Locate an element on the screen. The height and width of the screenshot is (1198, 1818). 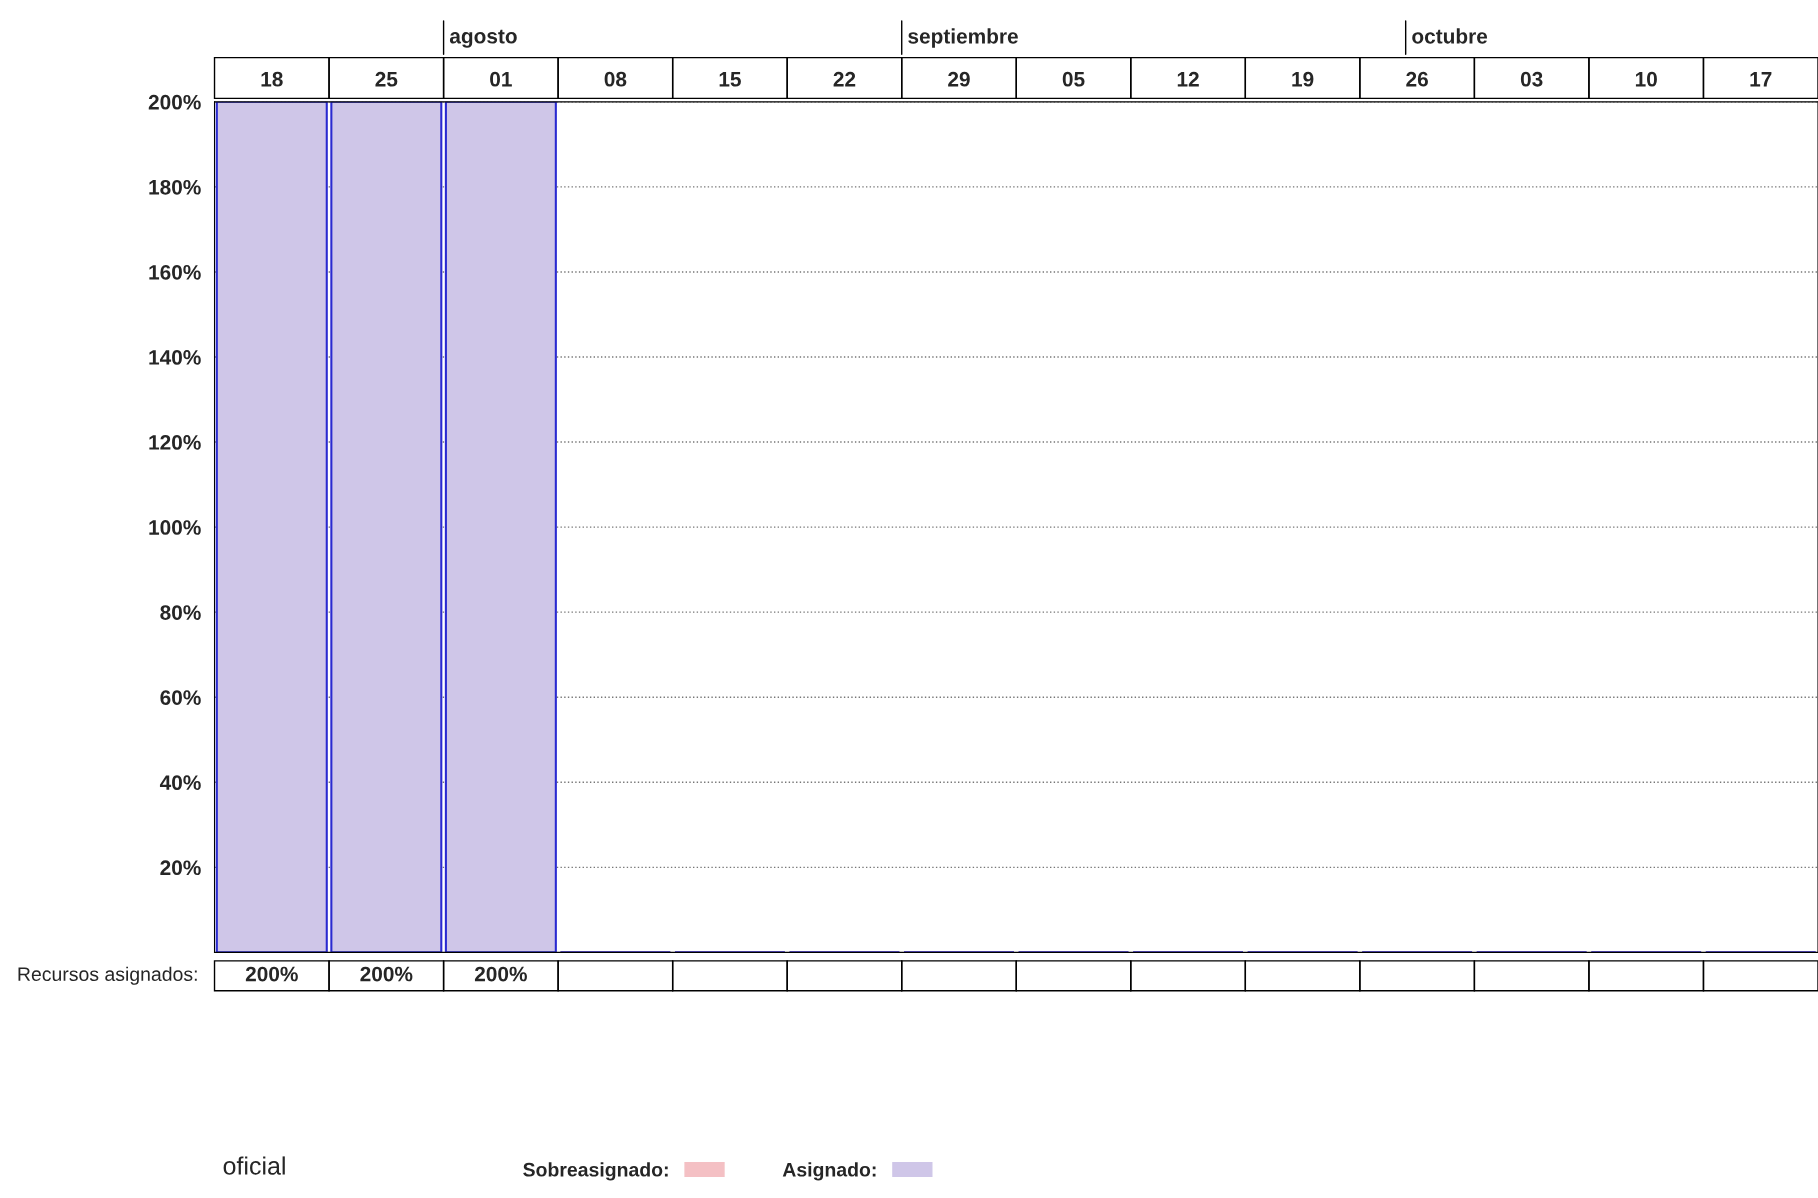
x-tick-label: 15 is located at coordinates (730, 79).